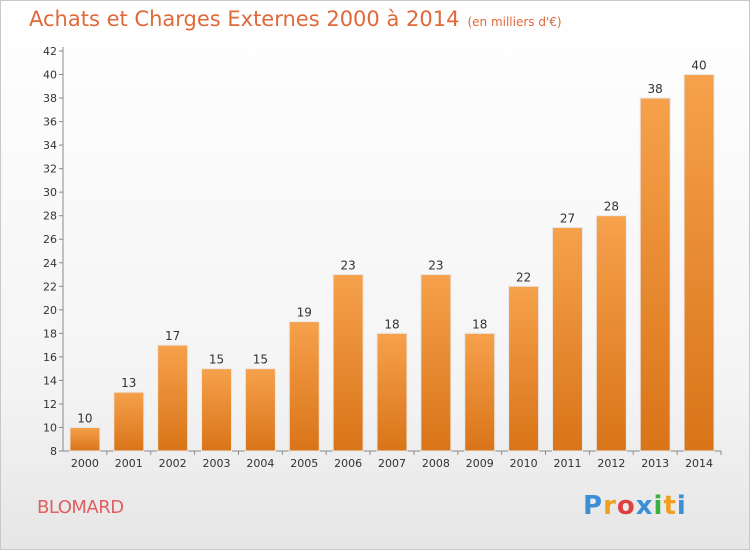  Describe the element at coordinates (50, 380) in the screenshot. I see `y-tick-label: 14` at that location.